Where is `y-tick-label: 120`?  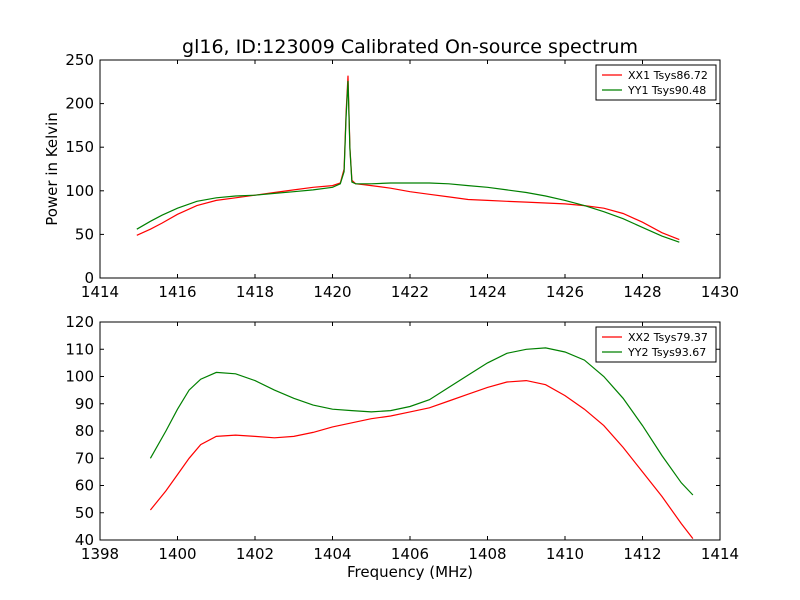
y-tick-label: 120 is located at coordinates (79, 322).